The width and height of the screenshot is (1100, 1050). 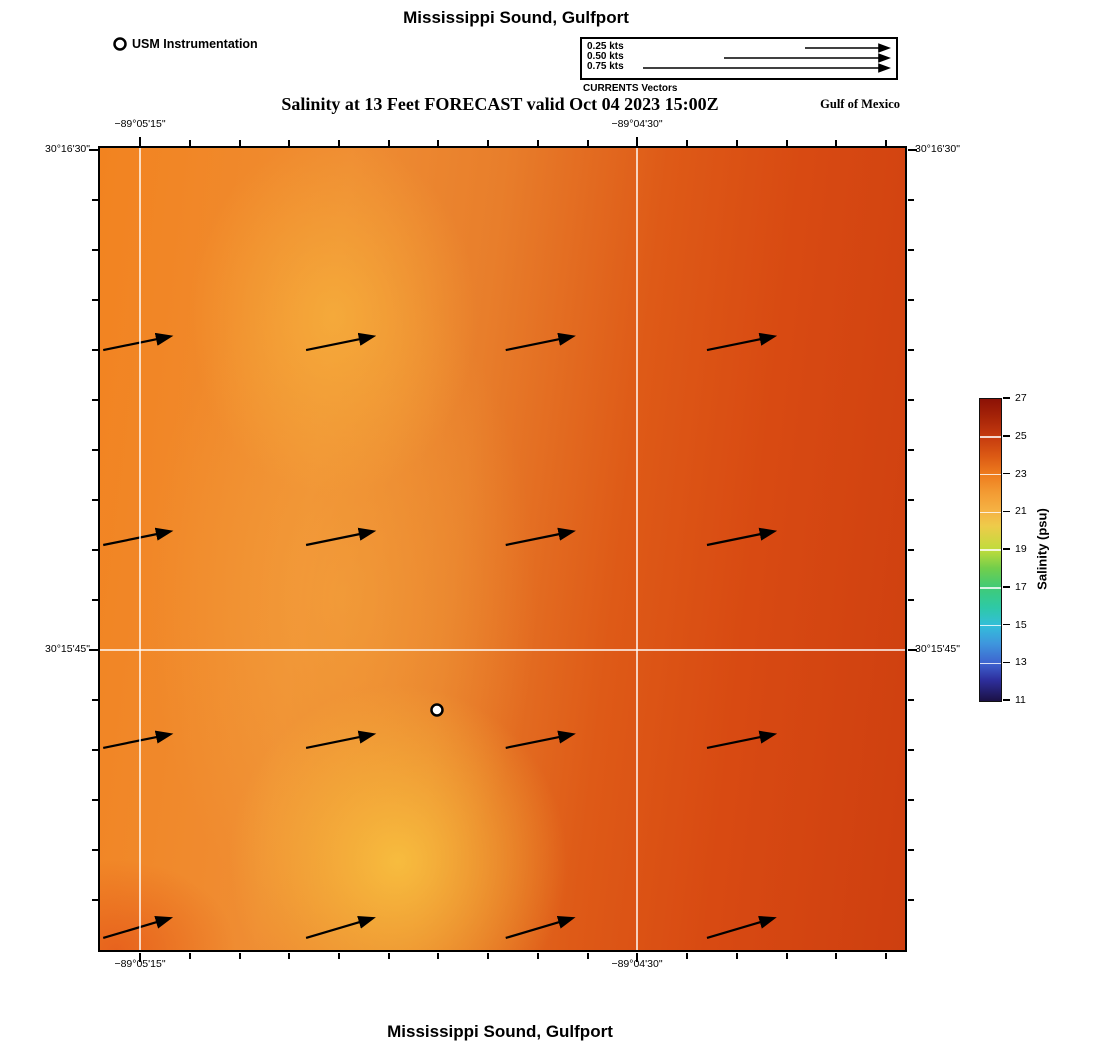 I want to click on colorbar-tick-label: 17, so click(x=1021, y=586).